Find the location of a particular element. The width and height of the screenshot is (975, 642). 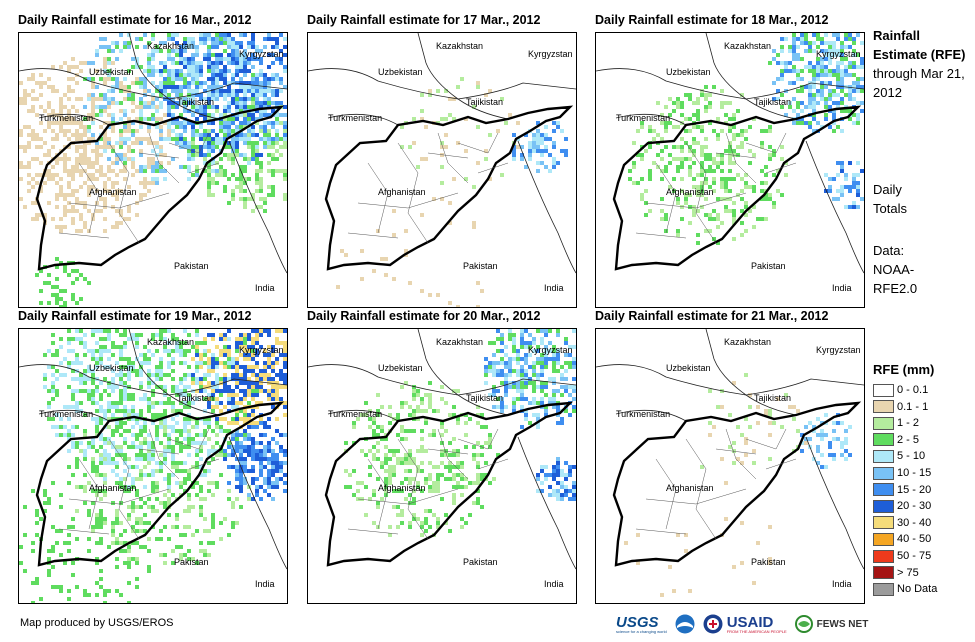

credit-text: Map produced by USGS/EROS is located at coordinates (97, 623).